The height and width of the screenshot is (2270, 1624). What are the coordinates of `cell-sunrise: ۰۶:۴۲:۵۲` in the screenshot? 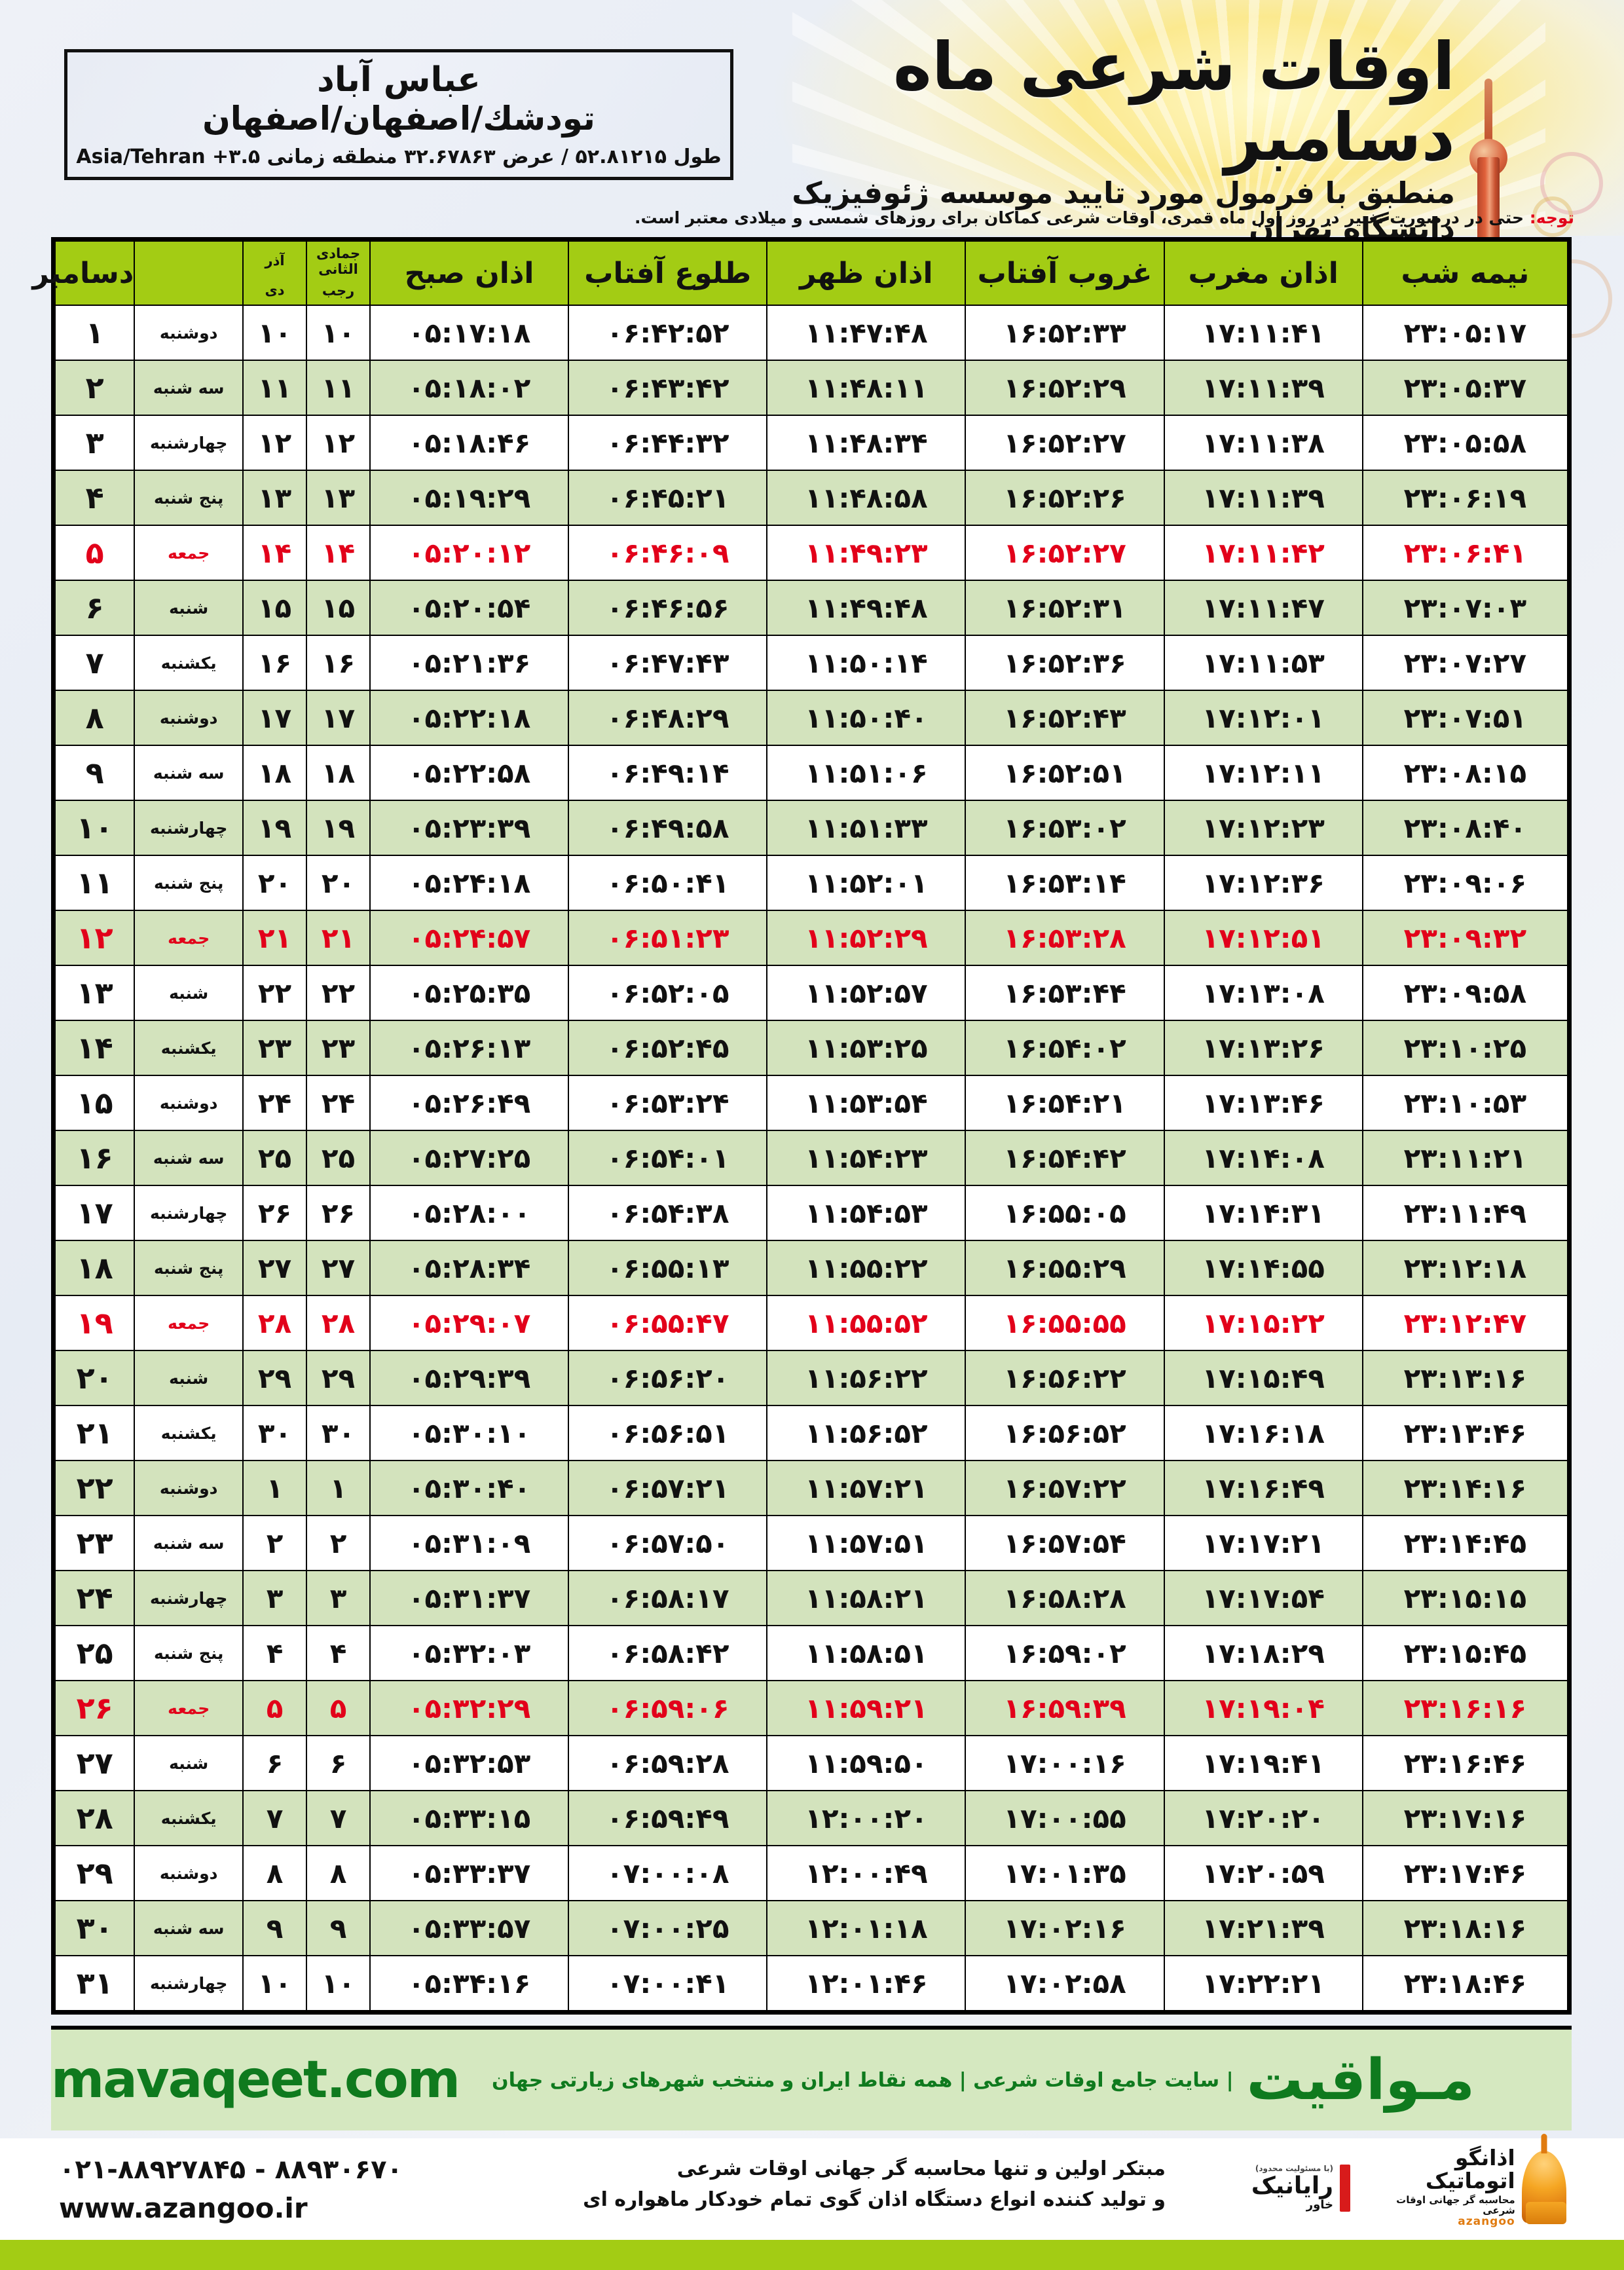 It's located at (668, 333).